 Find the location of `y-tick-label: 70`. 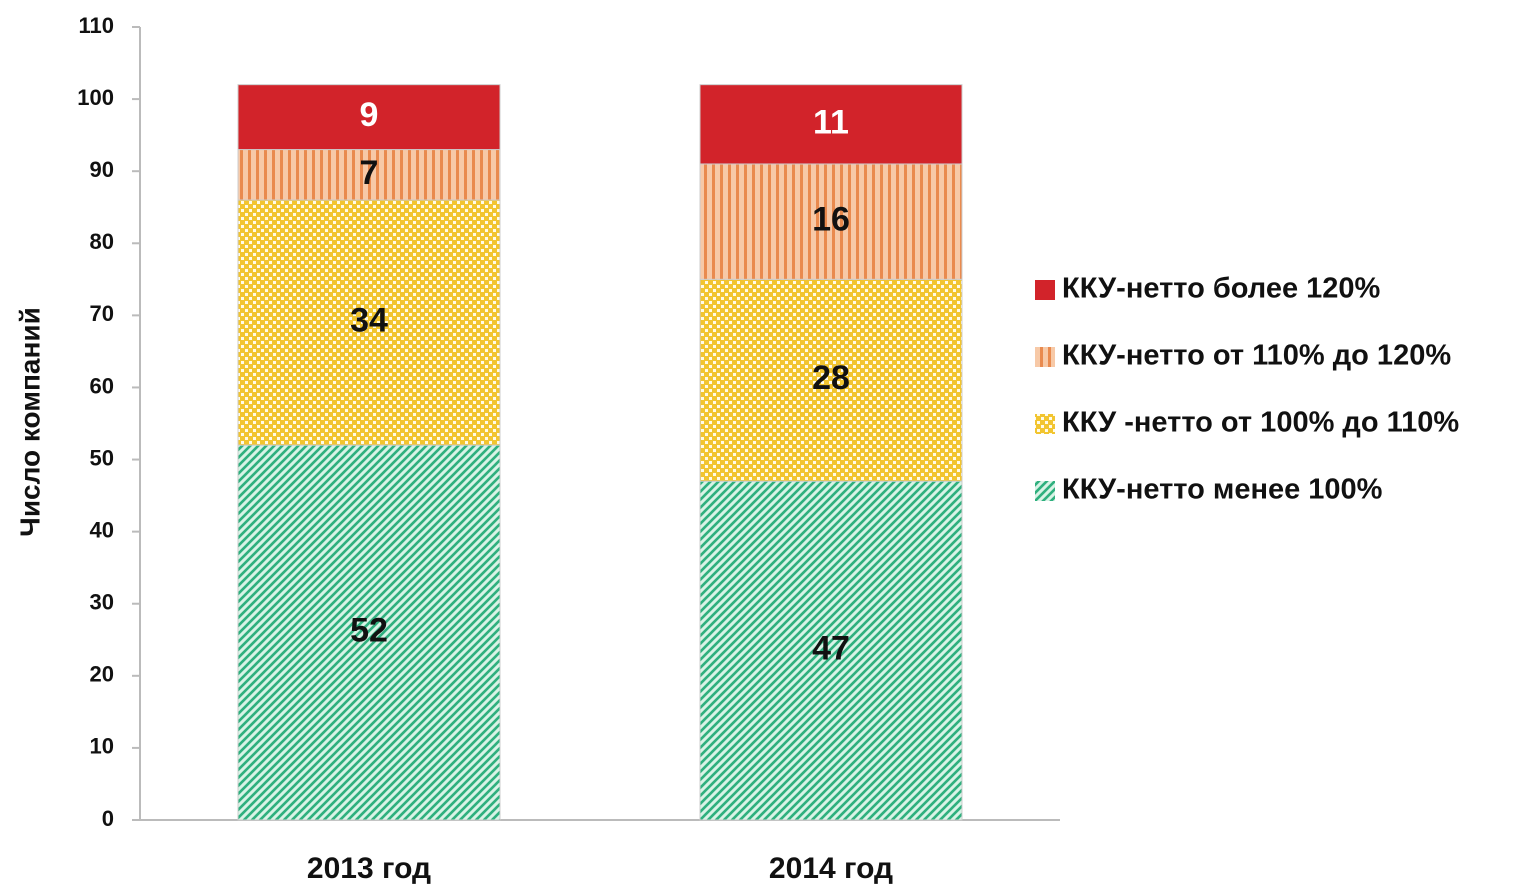

y-tick-label: 70 is located at coordinates (102, 313).